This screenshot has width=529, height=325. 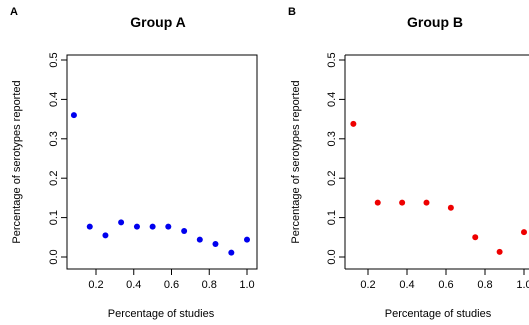 What do you see at coordinates (406, 285) in the screenshot?
I see `panel-b-x-tick-label: 0.4` at bounding box center [406, 285].